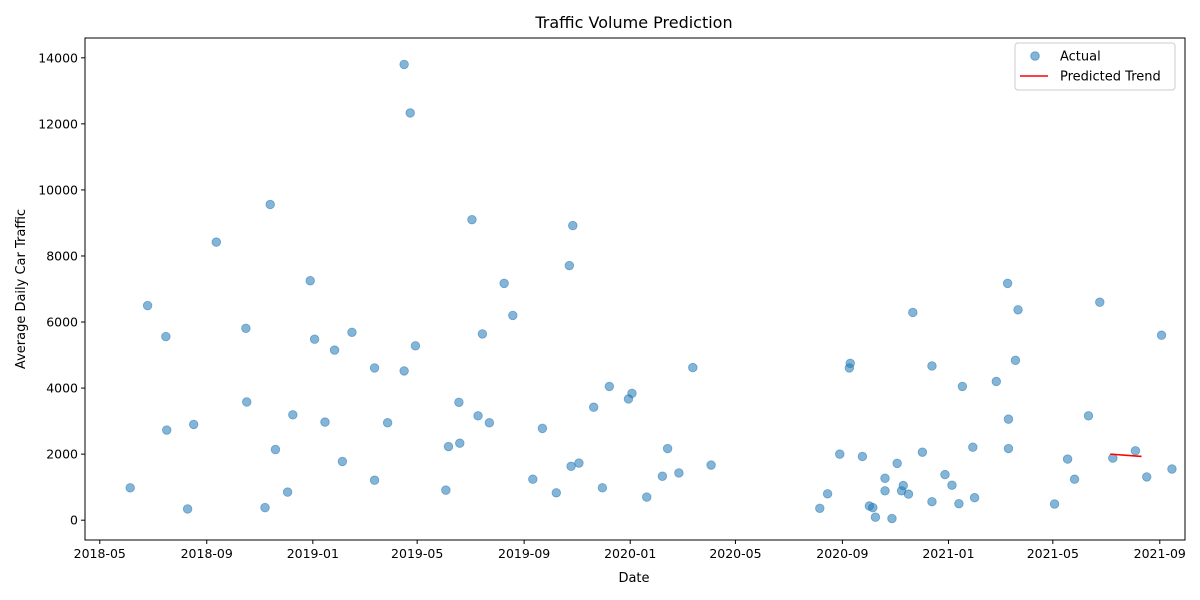  I want to click on x-tick-label: 2019-09, so click(524, 553).